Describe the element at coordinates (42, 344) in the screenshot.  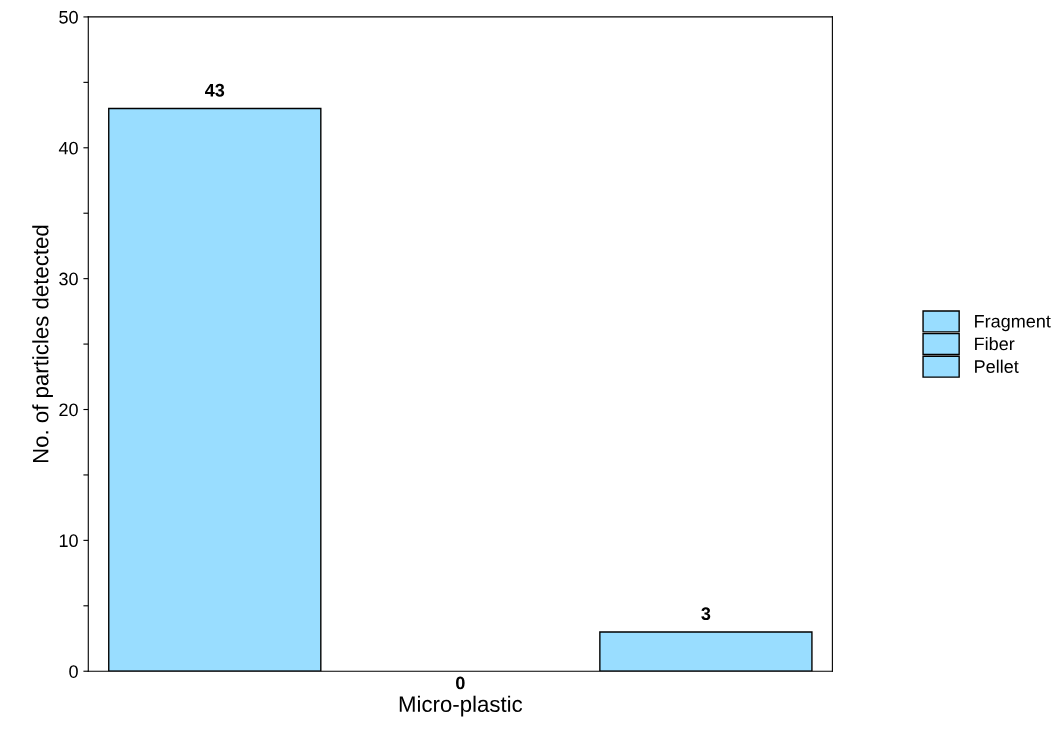
I see `y-axis-title: No. of particles detected` at that location.